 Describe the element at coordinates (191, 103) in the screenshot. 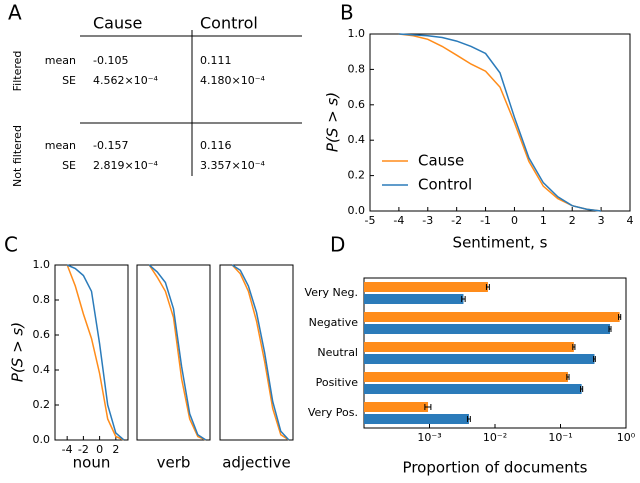

I see `panel-a` at that location.